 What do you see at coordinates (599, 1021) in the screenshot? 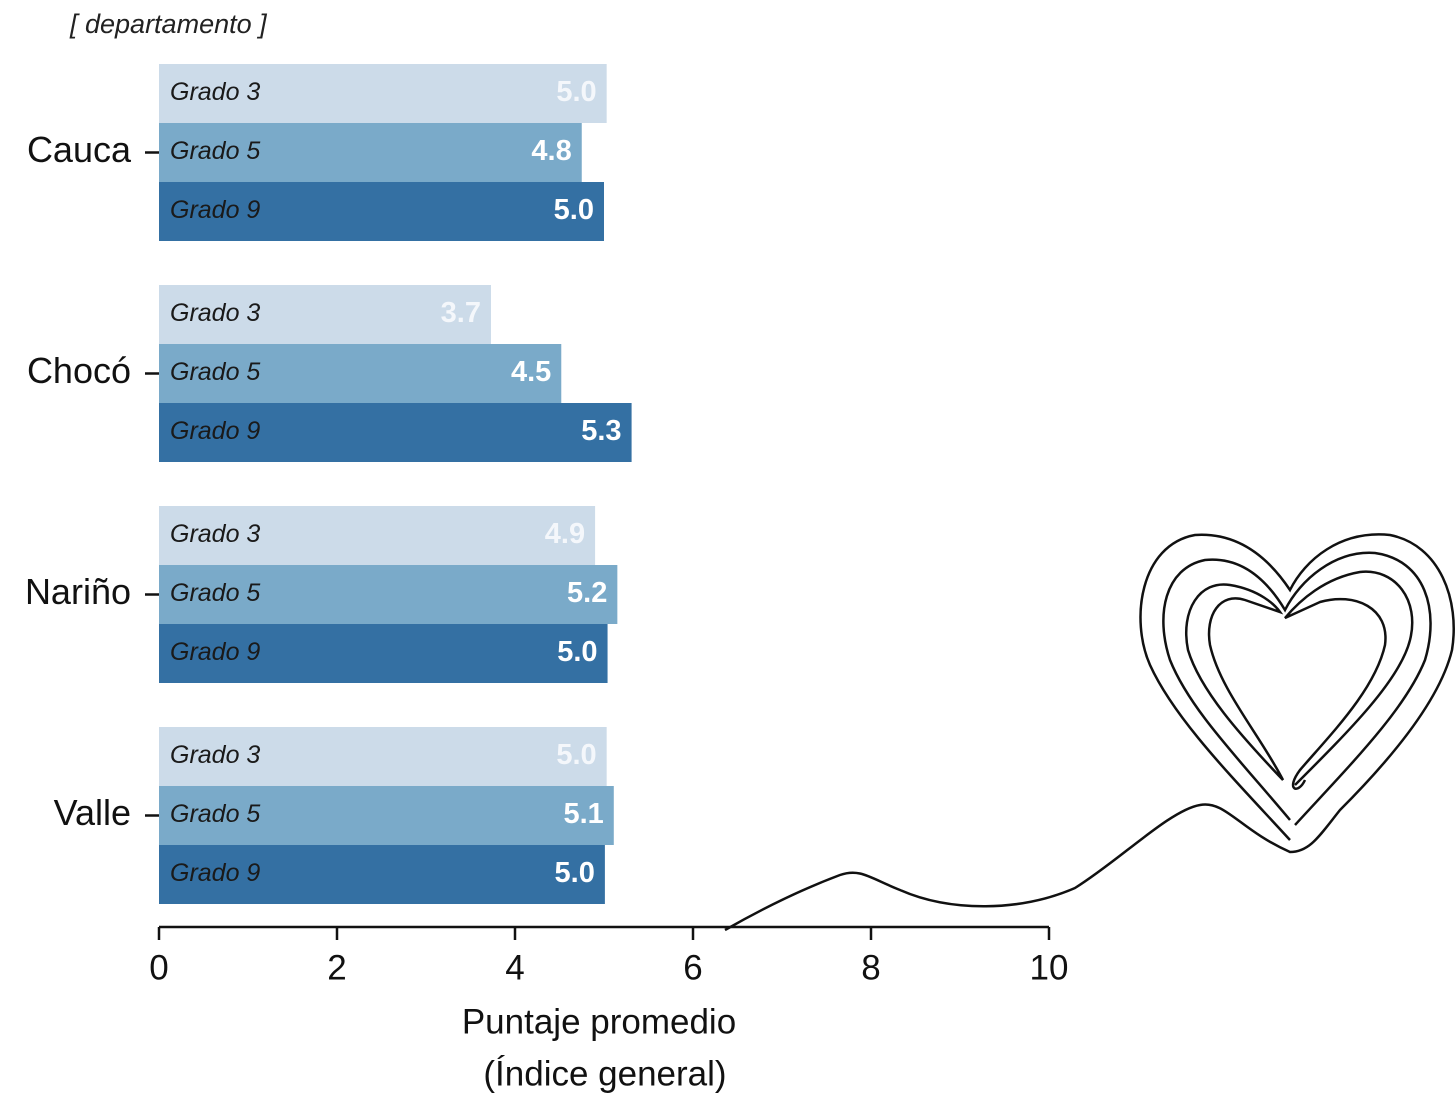
I see `x-axis-label: Puntaje promedio` at bounding box center [599, 1021].